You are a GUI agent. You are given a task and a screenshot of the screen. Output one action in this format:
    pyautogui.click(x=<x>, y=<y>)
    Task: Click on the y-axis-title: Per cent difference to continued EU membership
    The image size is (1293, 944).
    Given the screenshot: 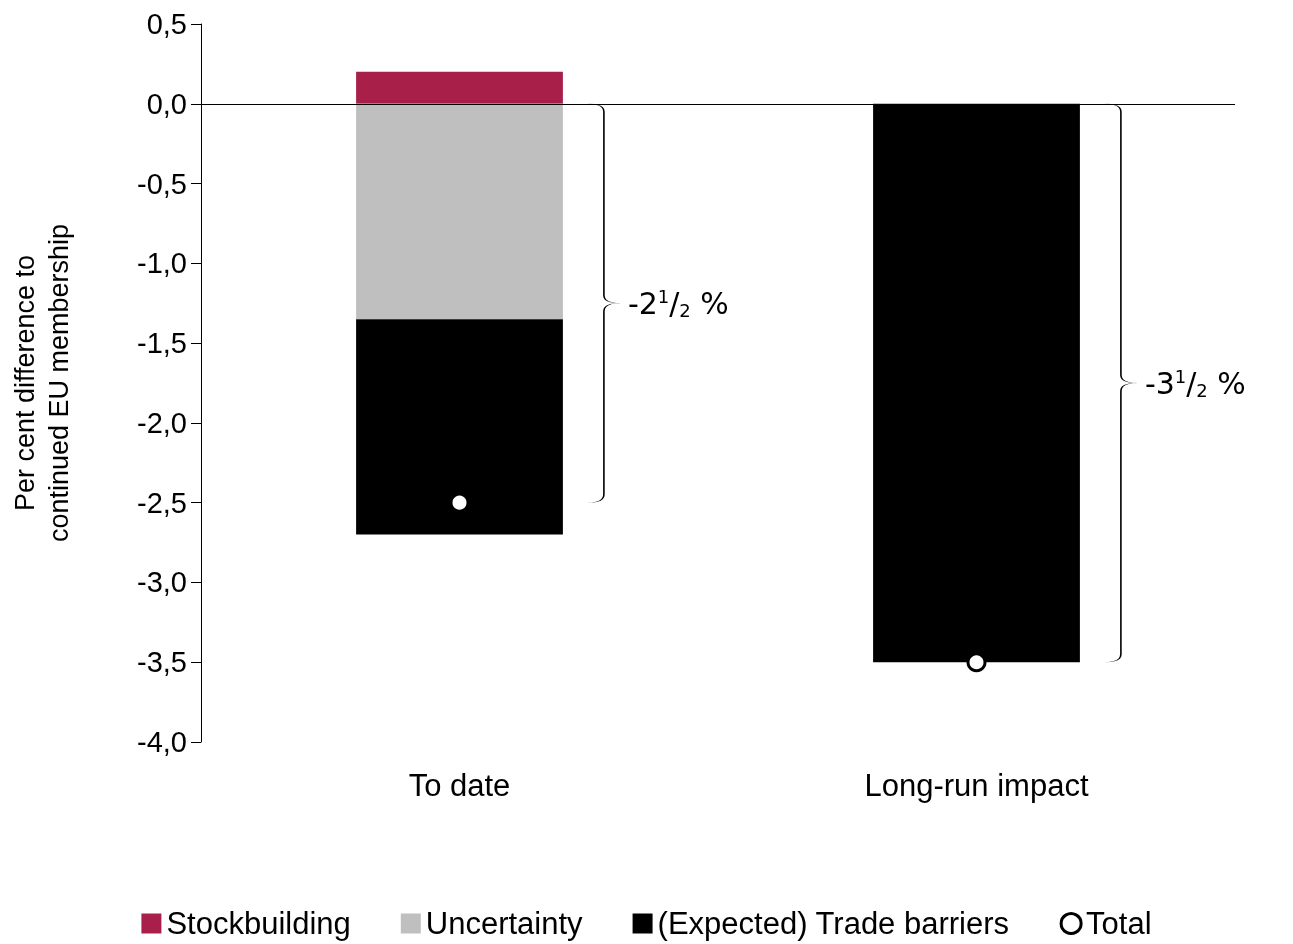 What is the action you would take?
    pyautogui.click(x=42, y=383)
    